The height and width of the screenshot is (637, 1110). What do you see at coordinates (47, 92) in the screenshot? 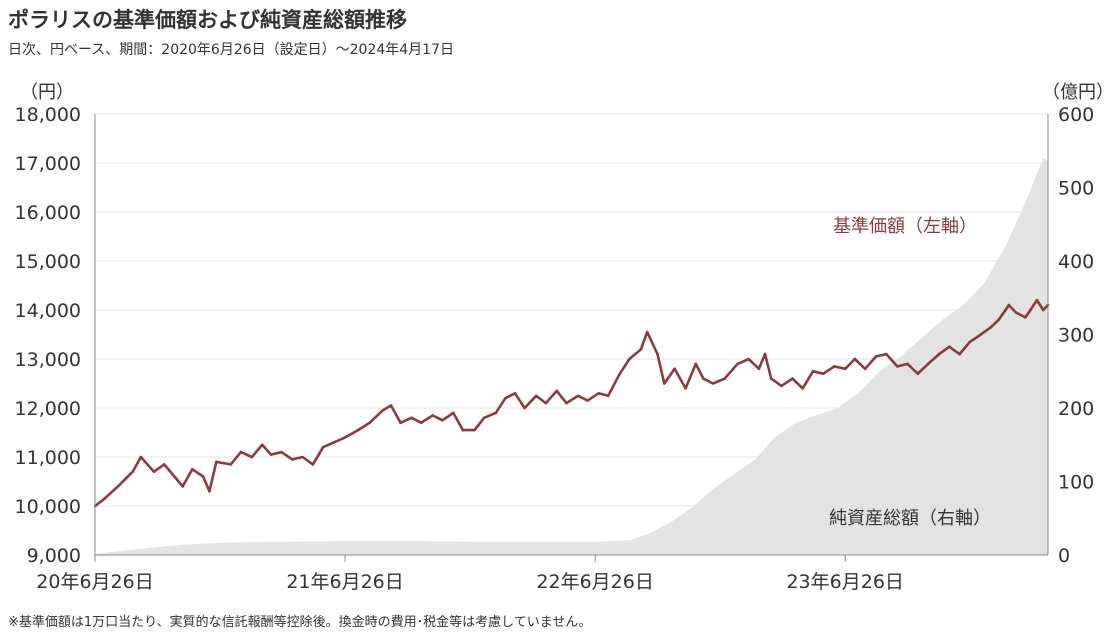
I see `y-left-unit-label: （円）` at bounding box center [47, 92].